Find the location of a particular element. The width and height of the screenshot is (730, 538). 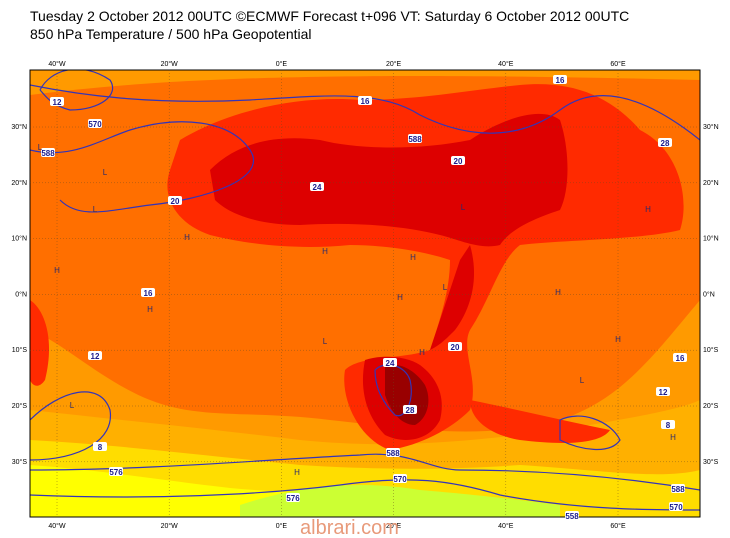

watermark: albrari.com is located at coordinates (349, 527).